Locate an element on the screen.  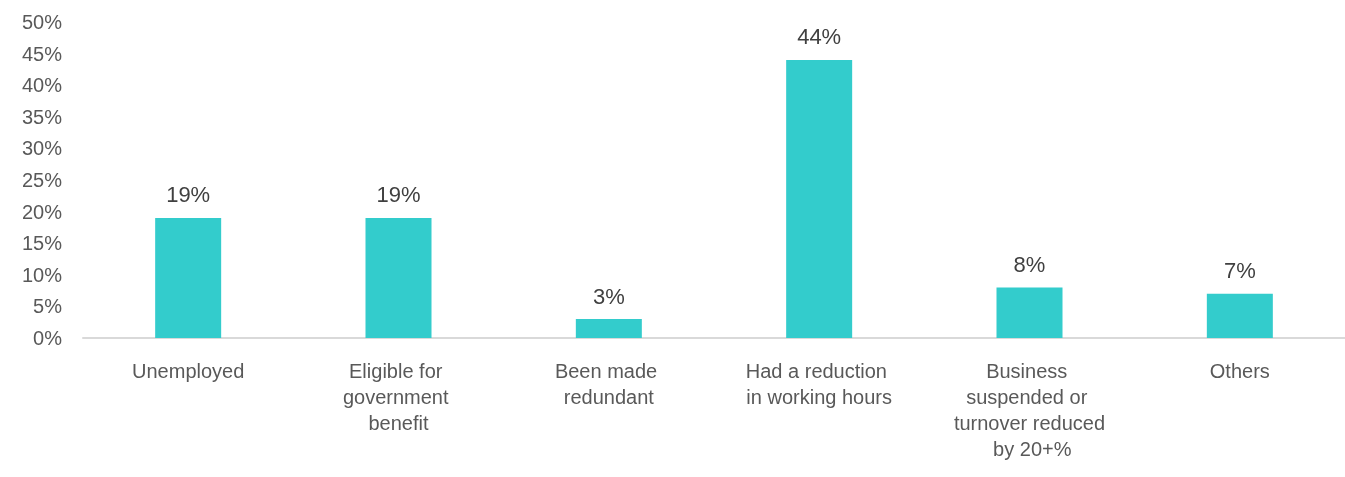
data-label: 3% is located at coordinates (608, 296).